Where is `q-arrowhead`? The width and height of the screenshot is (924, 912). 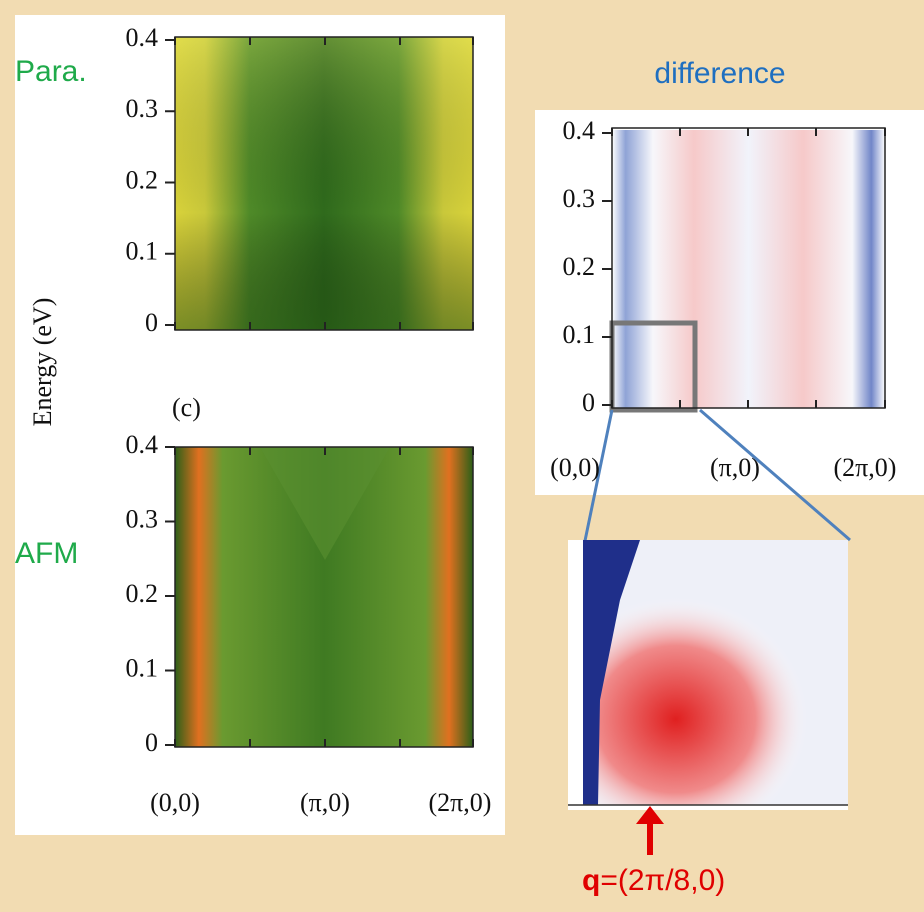 q-arrowhead is located at coordinates (650, 815).